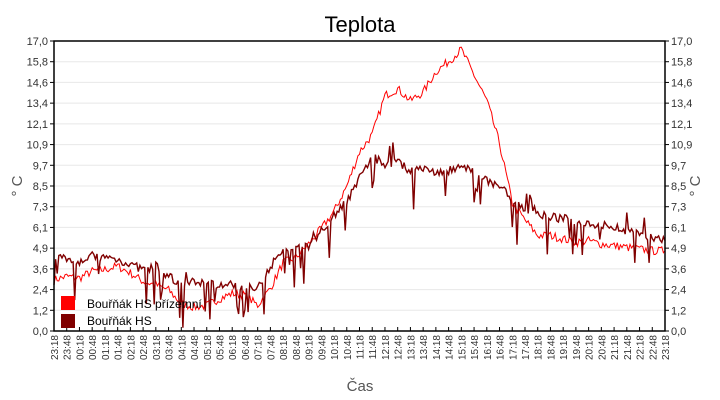  What do you see at coordinates (68, 321) in the screenshot?
I see `legend-swatch-hs` at bounding box center [68, 321].